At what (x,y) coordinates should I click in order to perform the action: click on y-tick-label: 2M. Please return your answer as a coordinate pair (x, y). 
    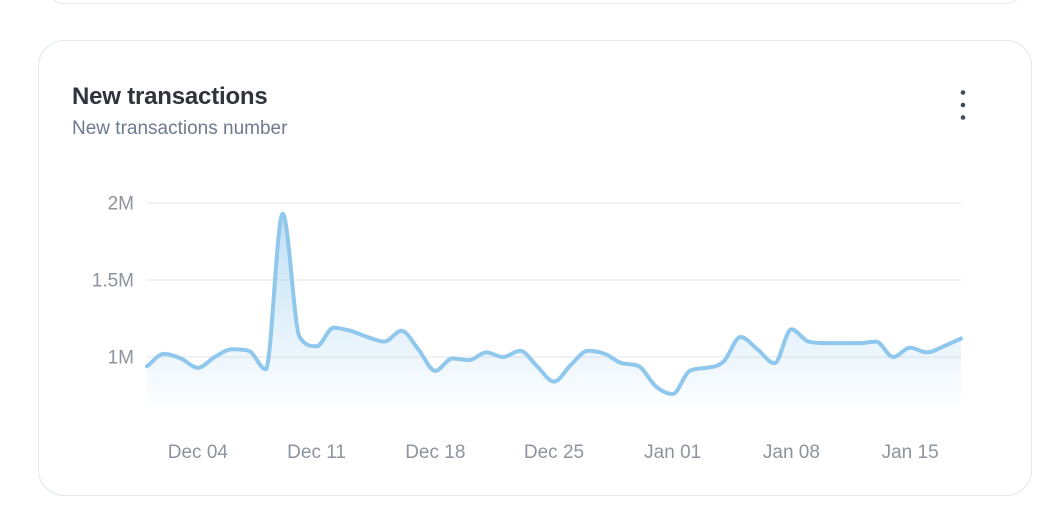
    Looking at the image, I should click on (121, 204).